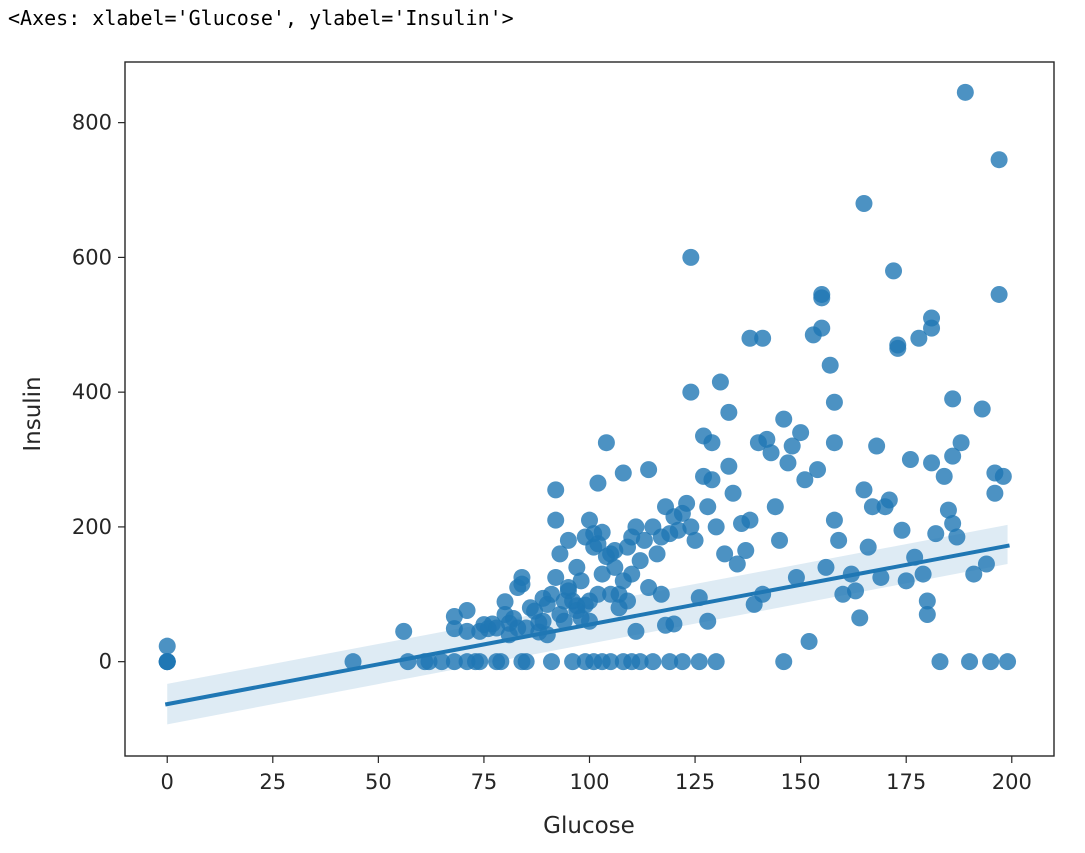  Describe the element at coordinates (92, 257) in the screenshot. I see `y-tick-label: 600` at that location.